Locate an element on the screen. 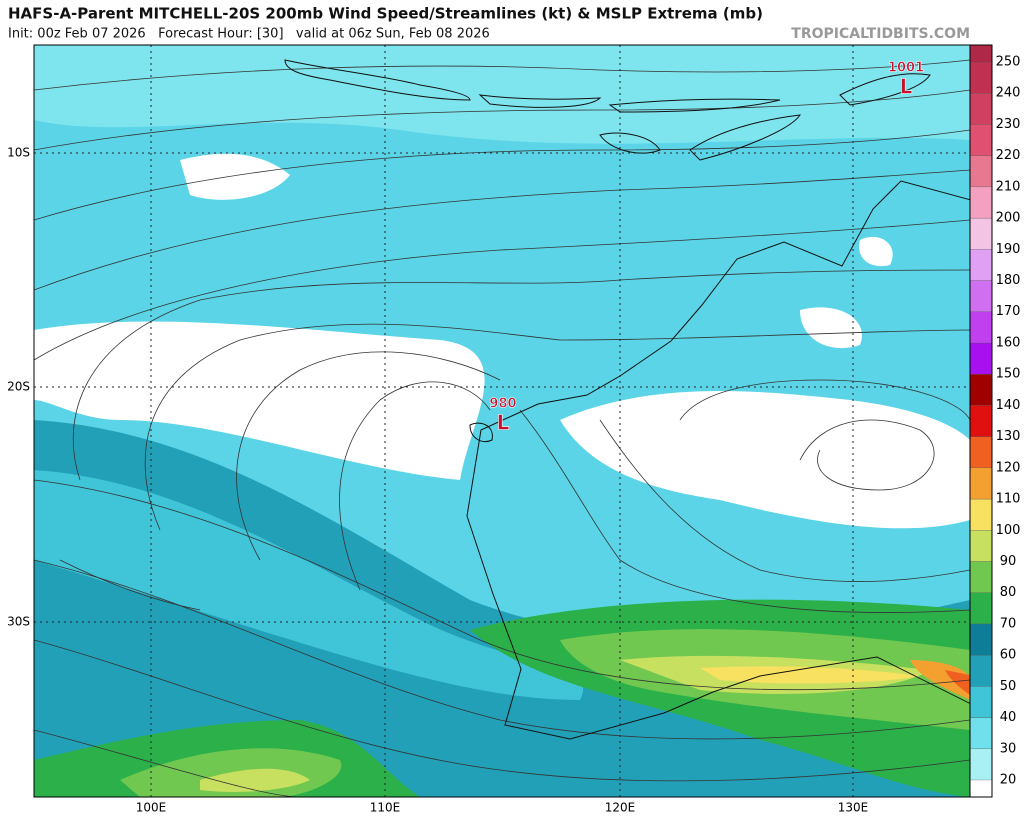 Image resolution: width=1024 pixels, height=821 pixels. colorbar-label: 220 is located at coordinates (1008, 155).